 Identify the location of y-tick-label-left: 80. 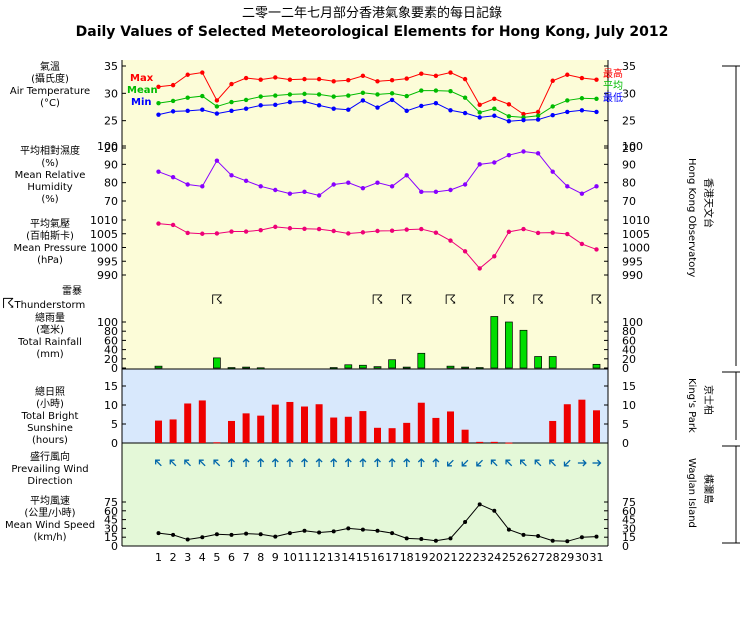
(111, 183).